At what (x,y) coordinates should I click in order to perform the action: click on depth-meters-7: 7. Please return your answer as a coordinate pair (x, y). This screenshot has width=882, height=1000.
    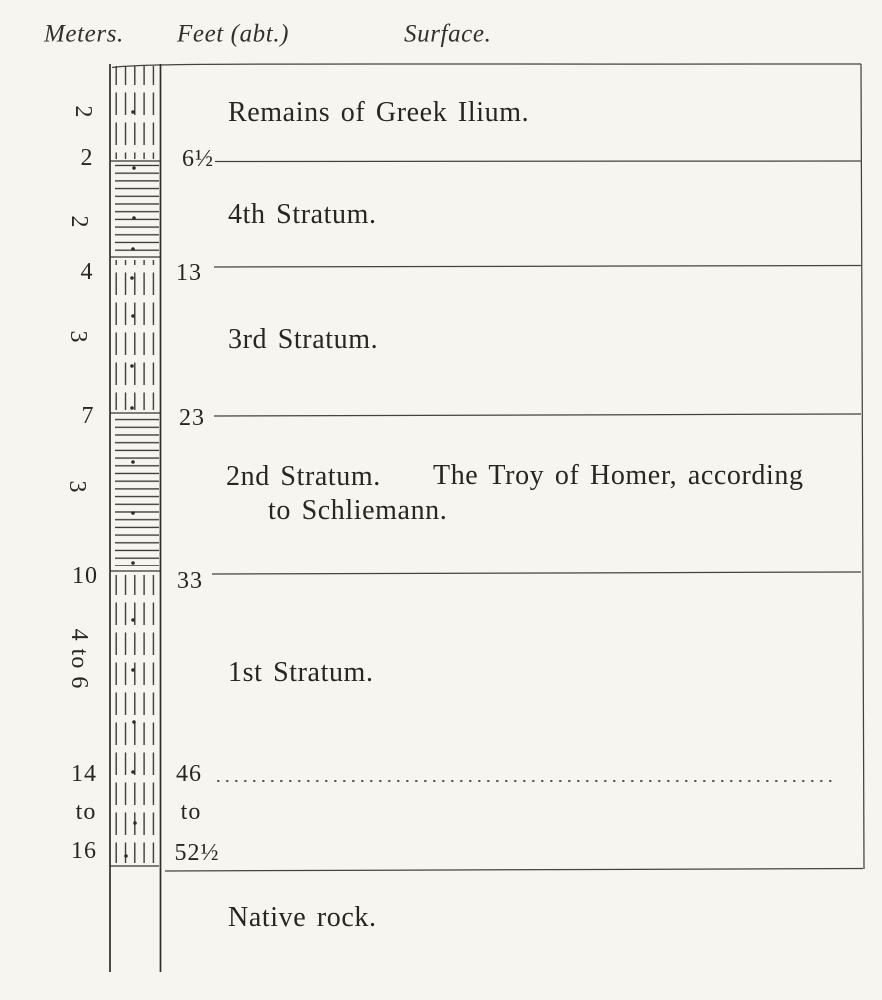
    Looking at the image, I should click on (88, 416).